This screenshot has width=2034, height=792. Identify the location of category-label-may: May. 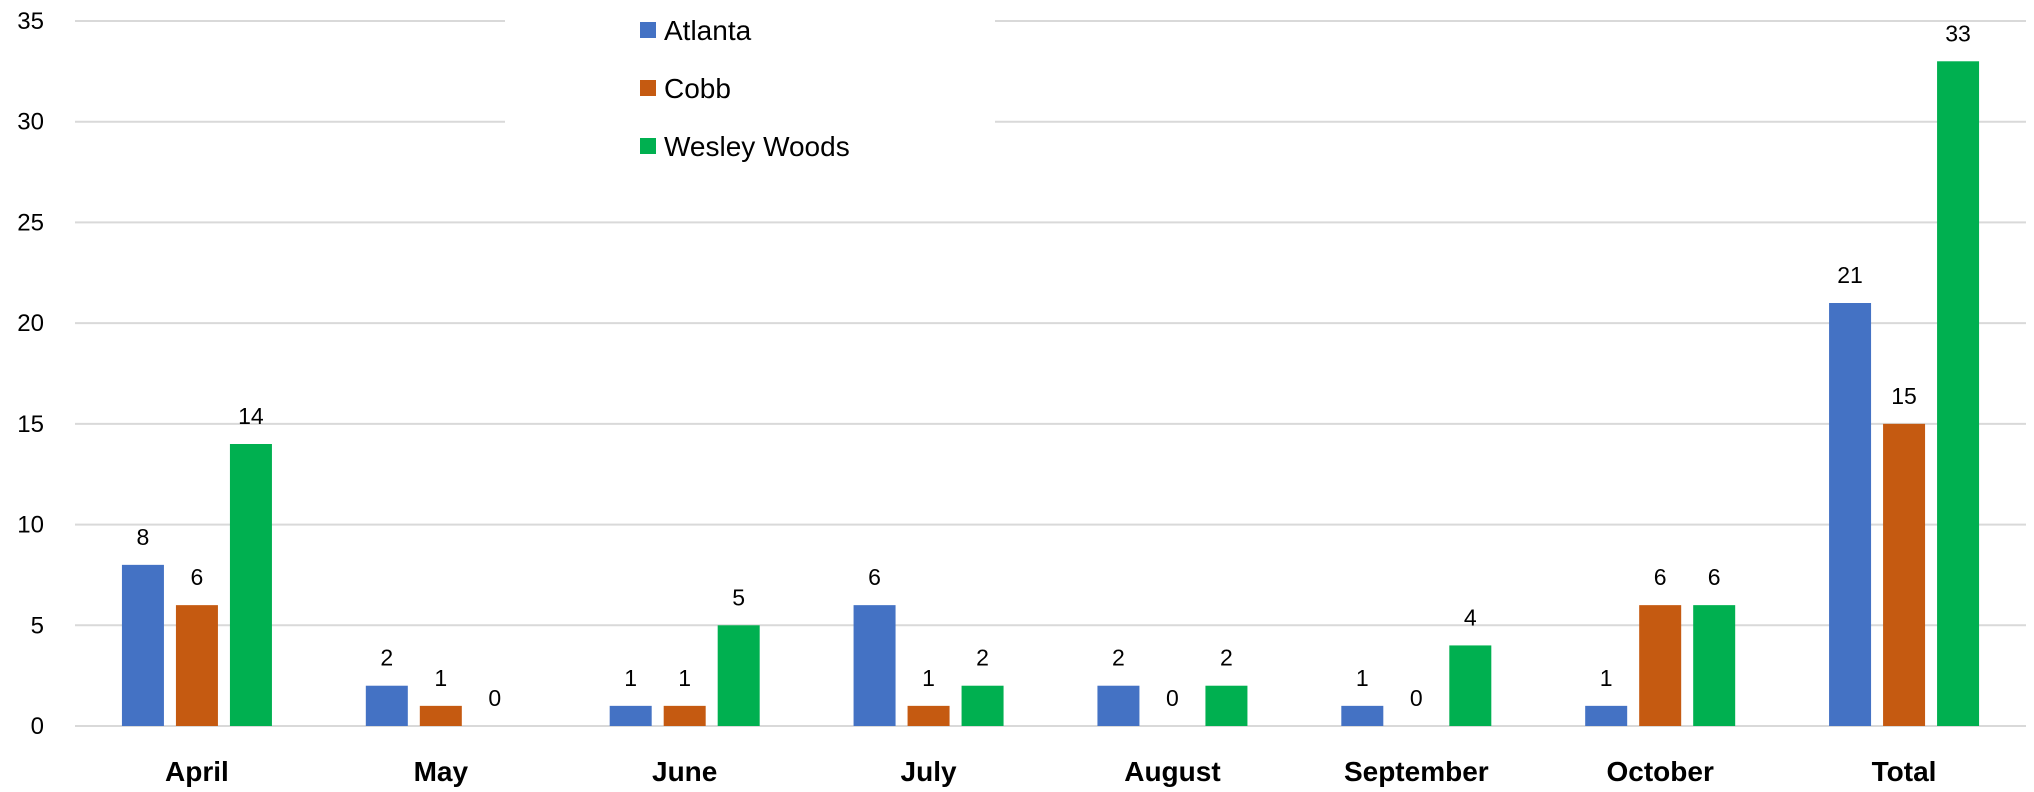
(441, 771).